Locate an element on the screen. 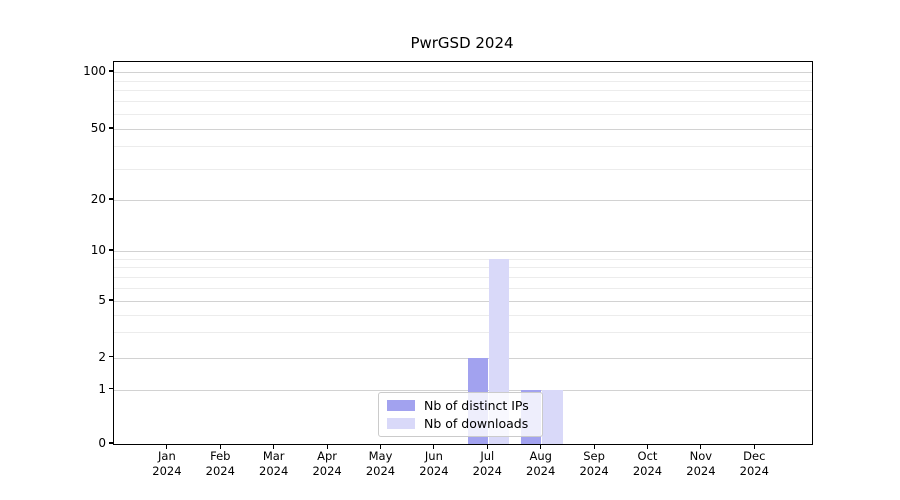  x-tick-label-apr: Apr 2024 is located at coordinates (327, 464).